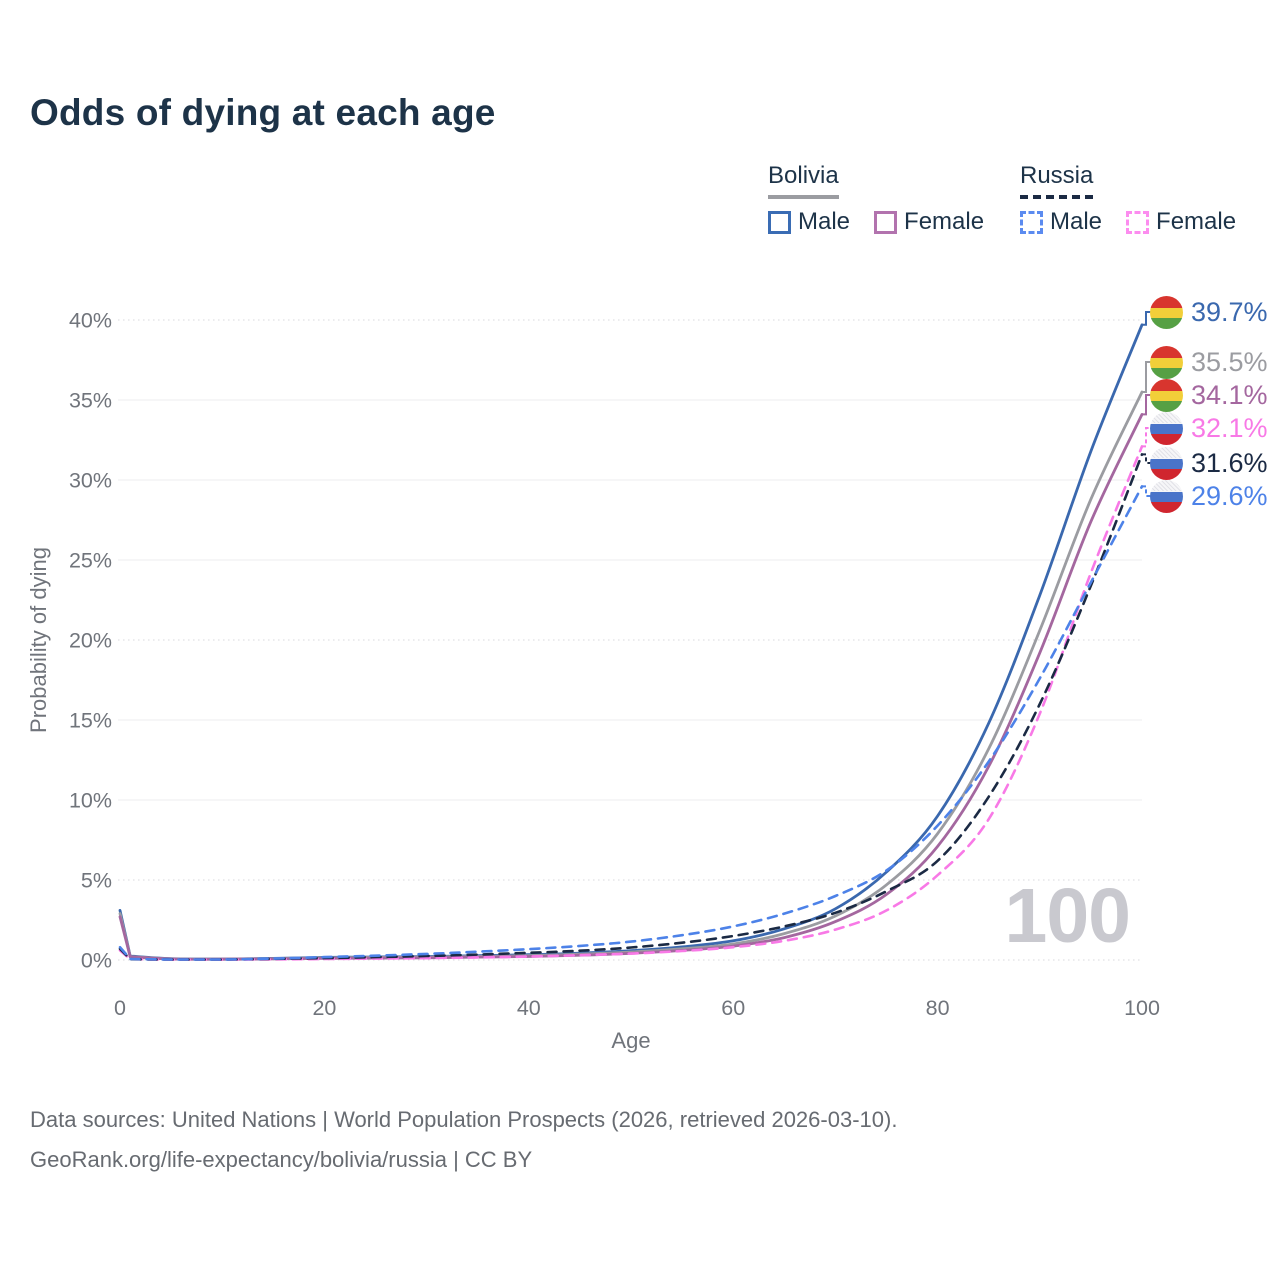  Describe the element at coordinates (90, 561) in the screenshot. I see `y-tick-label: 25%` at that location.